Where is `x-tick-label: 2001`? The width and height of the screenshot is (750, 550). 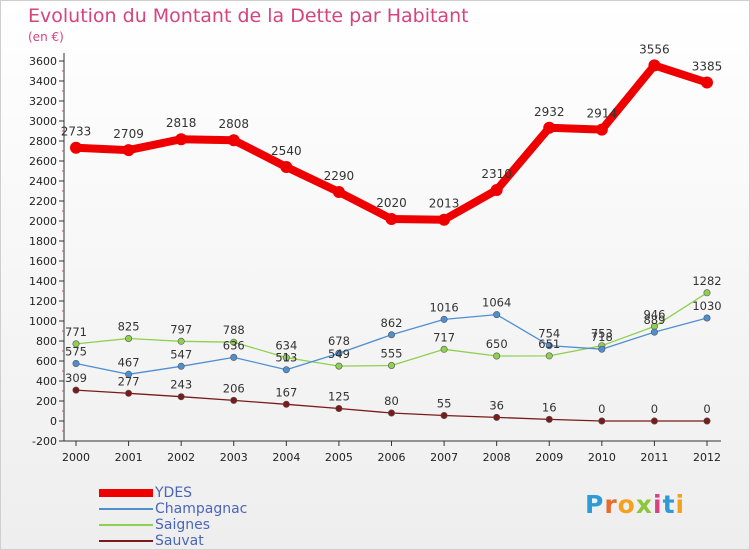 x-tick-label: 2001 is located at coordinates (129, 457).